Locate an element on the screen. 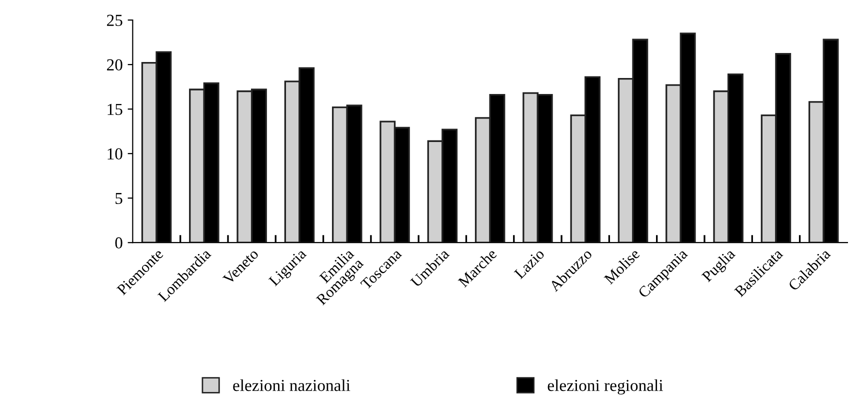 This screenshot has width=856, height=401. y-tick-label: 20 is located at coordinates (114, 65).